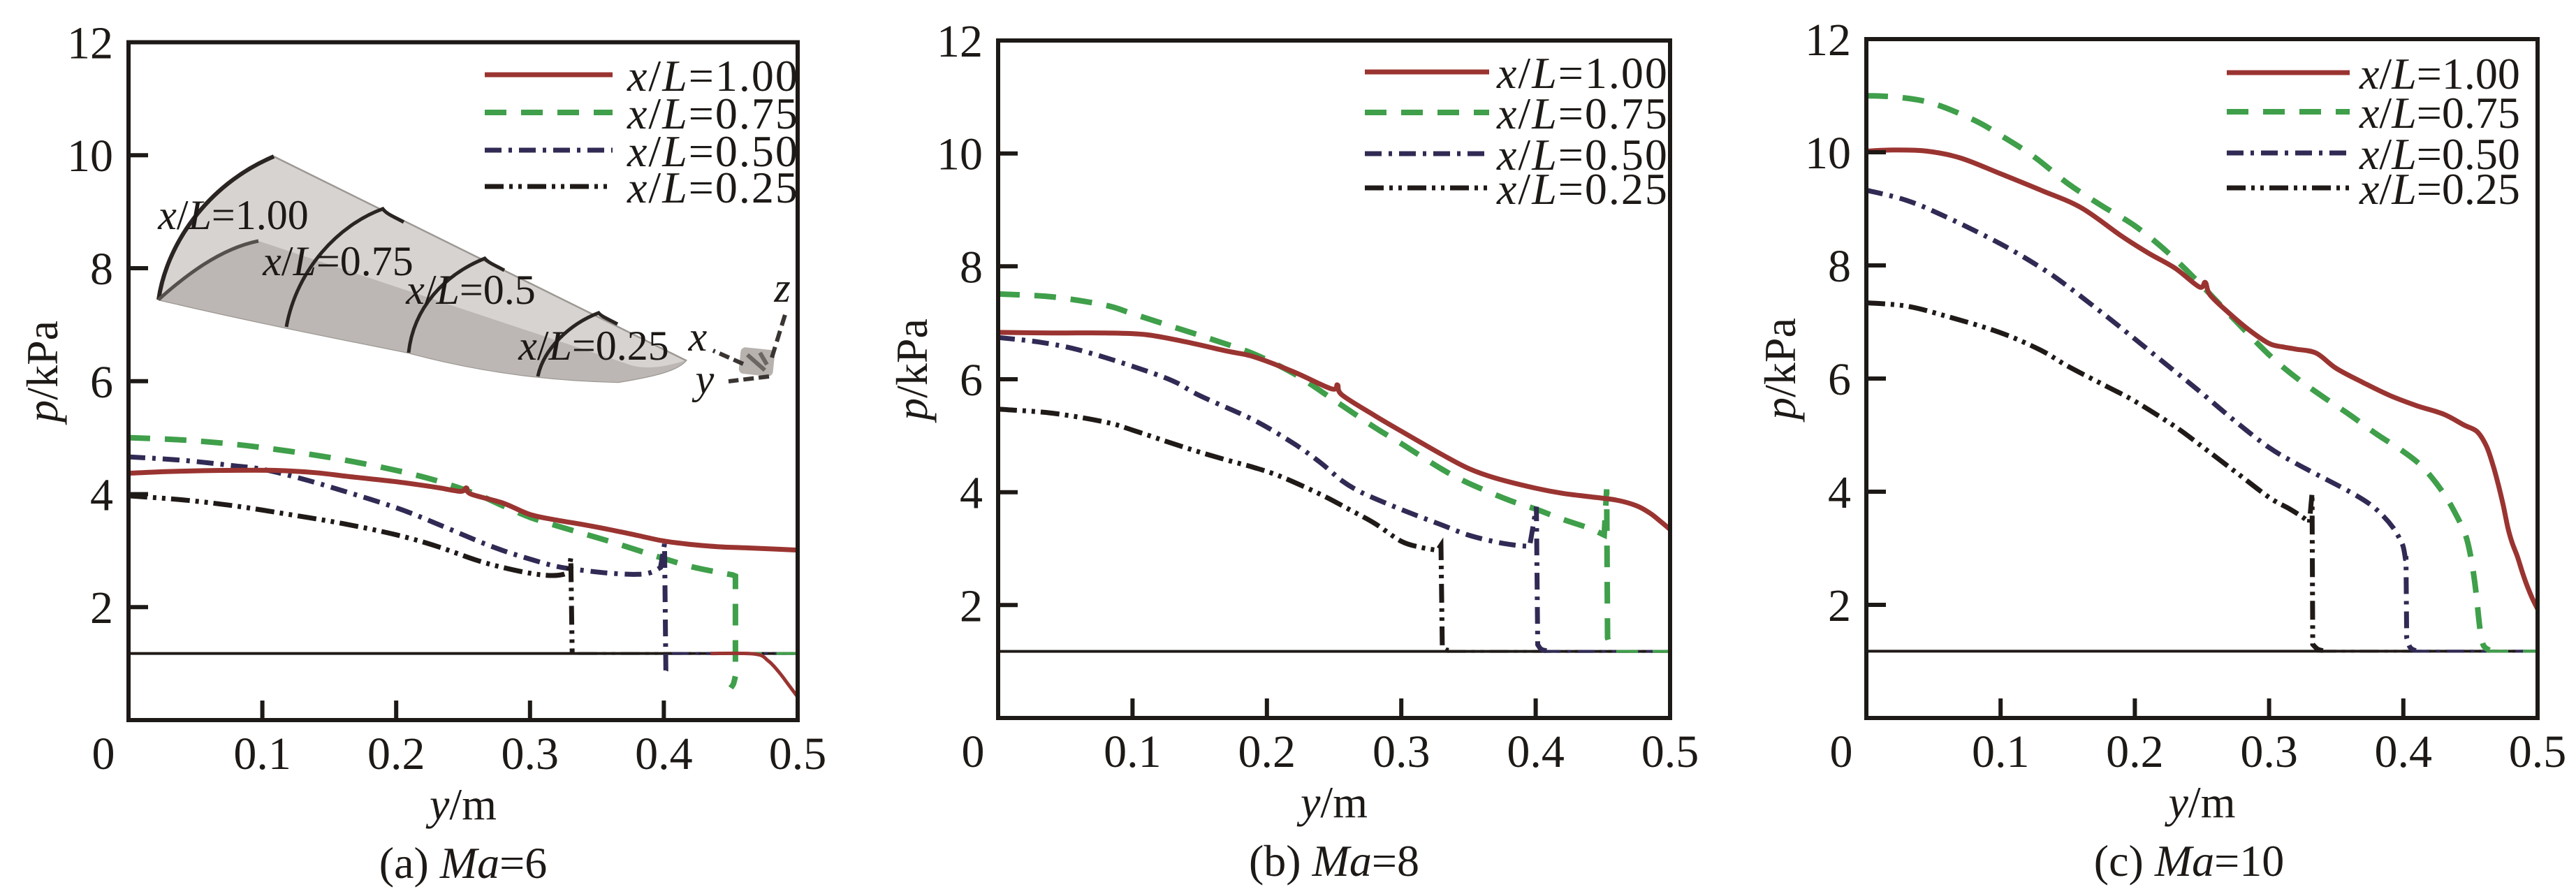 This screenshot has height=894, width=2576. Describe the element at coordinates (703, 379) in the screenshot. I see `svg-text: y` at that location.